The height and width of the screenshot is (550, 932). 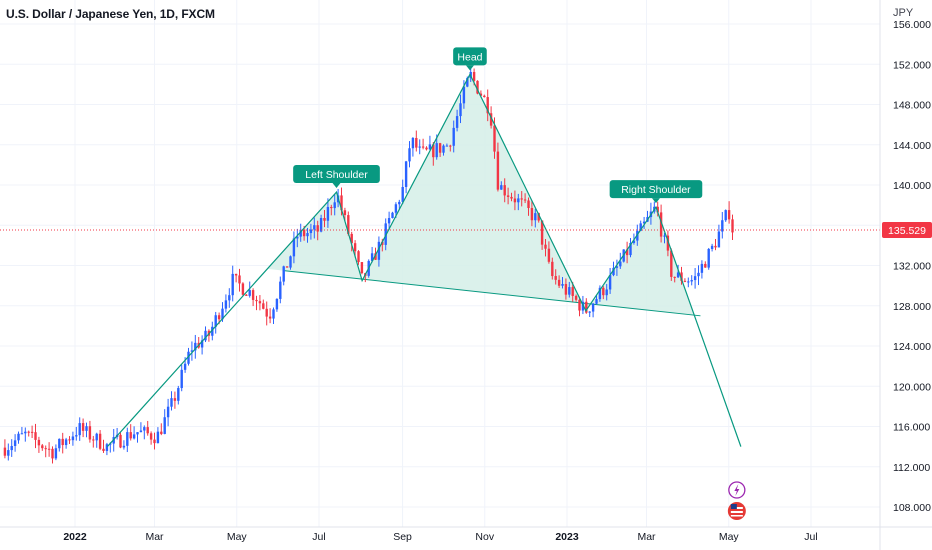 I want to click on us-flag-icon, so click(x=736, y=511).